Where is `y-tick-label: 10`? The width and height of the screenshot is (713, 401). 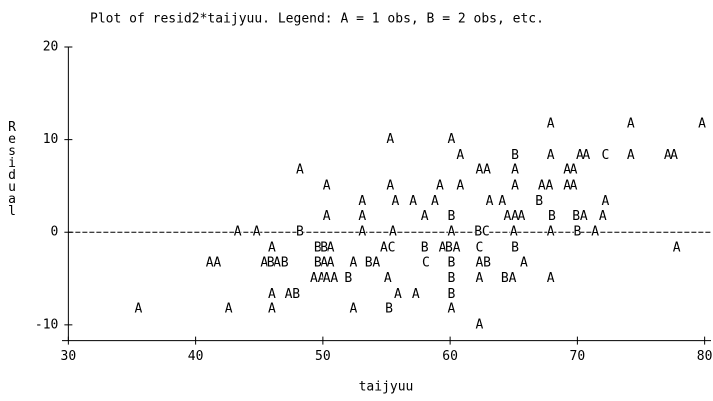
y-tick-label: 10 is located at coordinates (51, 139).